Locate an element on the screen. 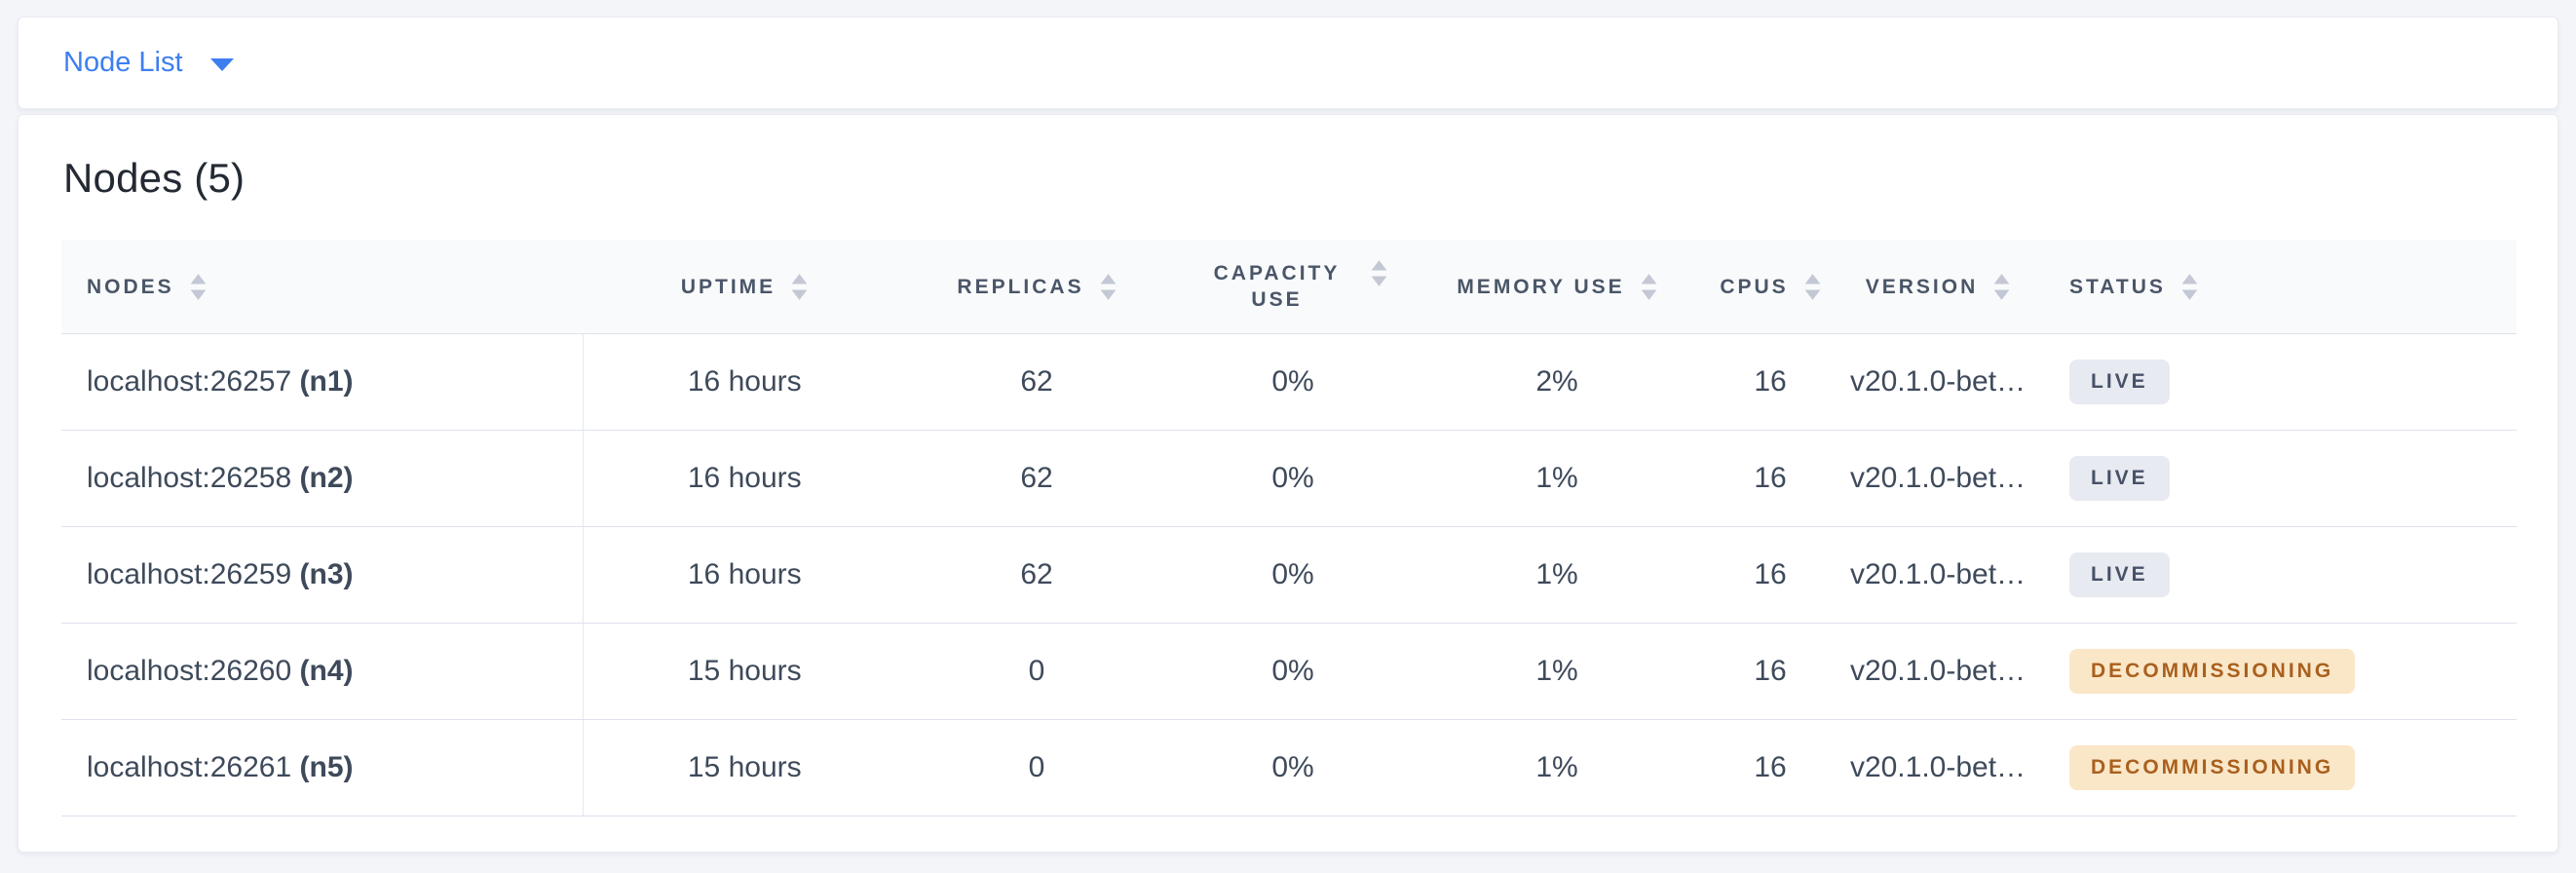 This screenshot has height=873, width=2576. cell-nodes: localhost:26260 (n4) is located at coordinates (322, 671).